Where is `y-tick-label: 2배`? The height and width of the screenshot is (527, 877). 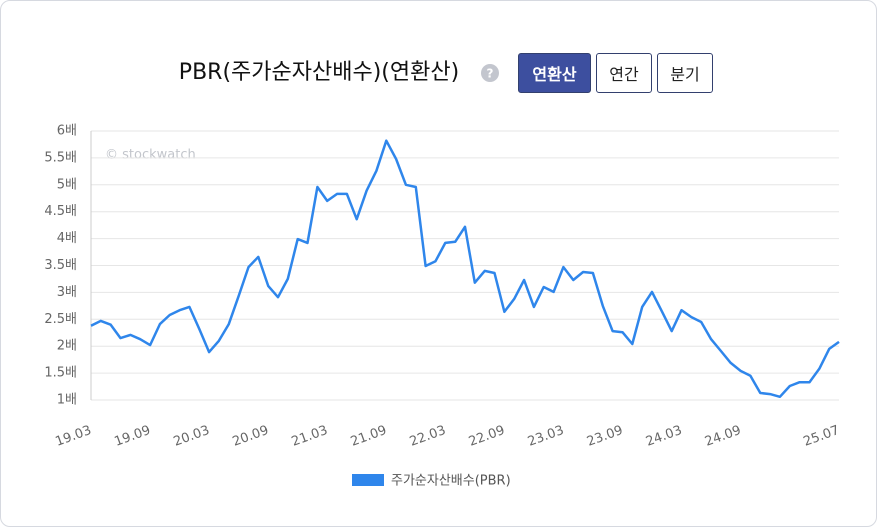
y-tick-label: 2배 is located at coordinates (67, 346).